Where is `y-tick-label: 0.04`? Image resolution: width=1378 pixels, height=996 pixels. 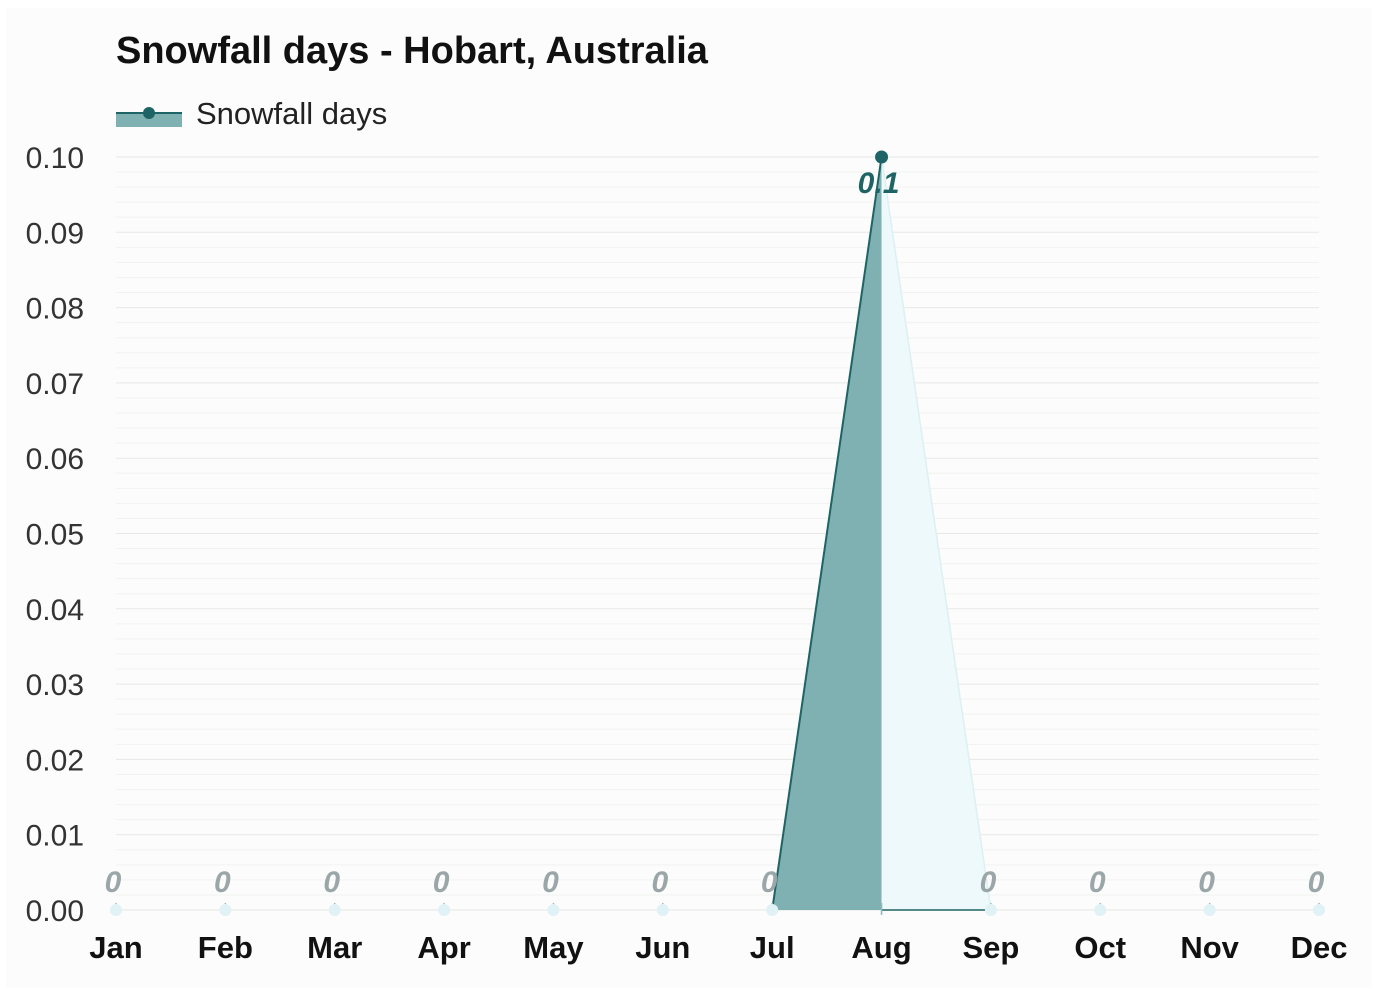 y-tick-label: 0.04 is located at coordinates (55, 610).